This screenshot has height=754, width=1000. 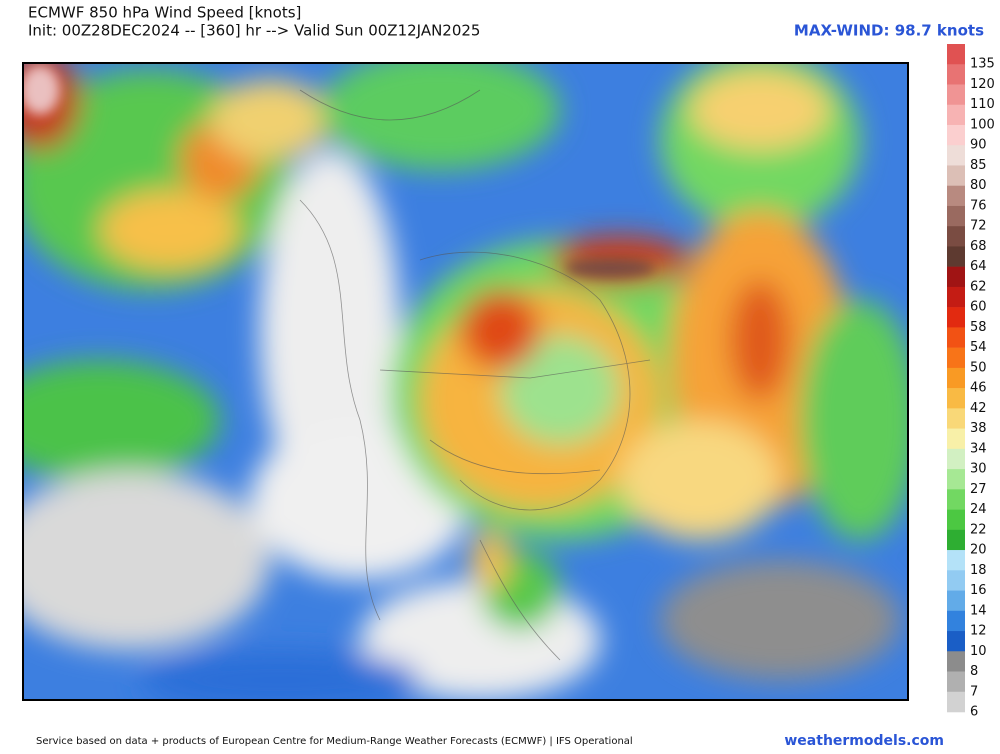 What do you see at coordinates (978, 469) in the screenshot?
I see `colorbar-label: 30` at bounding box center [978, 469].